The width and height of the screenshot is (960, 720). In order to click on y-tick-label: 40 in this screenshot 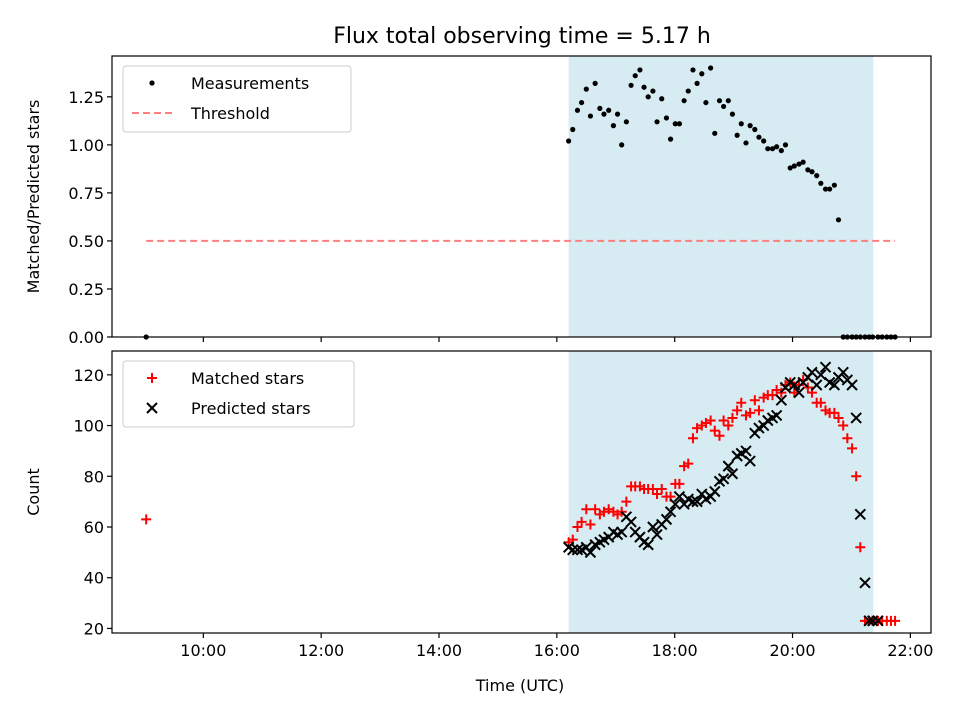, I will do `click(94, 578)`.